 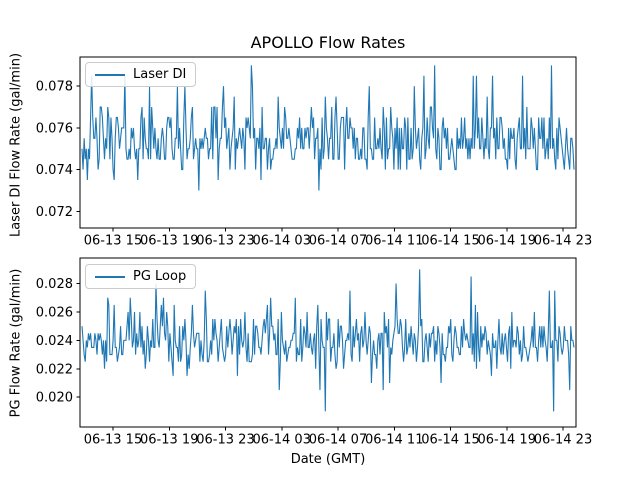 I want to click on y-tick-label: 0.020, so click(x=54, y=398).